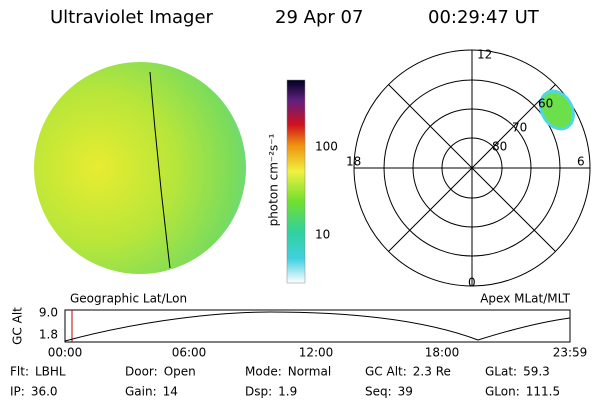 This screenshot has width=600, height=400. What do you see at coordinates (525, 299) in the screenshot?
I see `polar-panel-label: Apex MLat/MLT` at bounding box center [525, 299].